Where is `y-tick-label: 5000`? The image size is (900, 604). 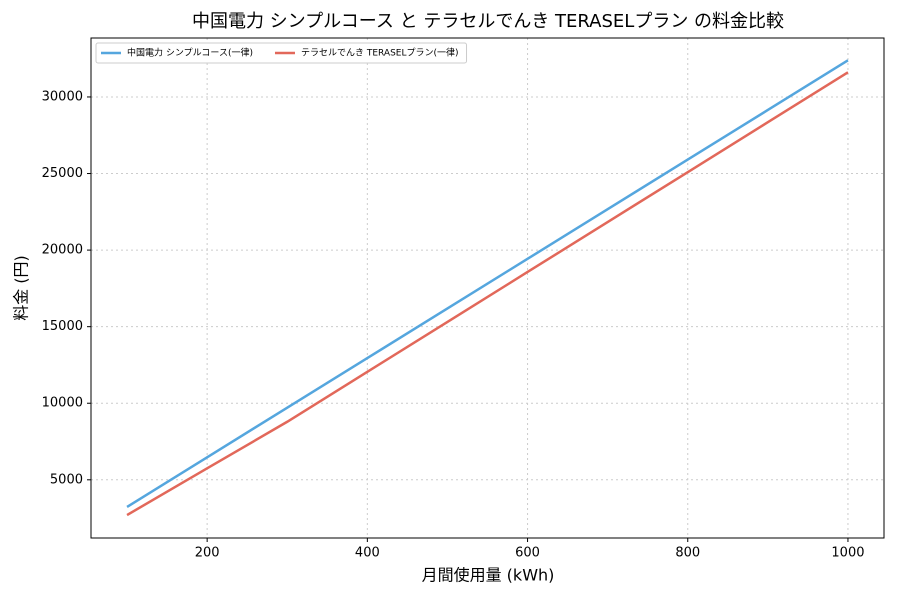 y-tick-label: 5000 is located at coordinates (66, 479).